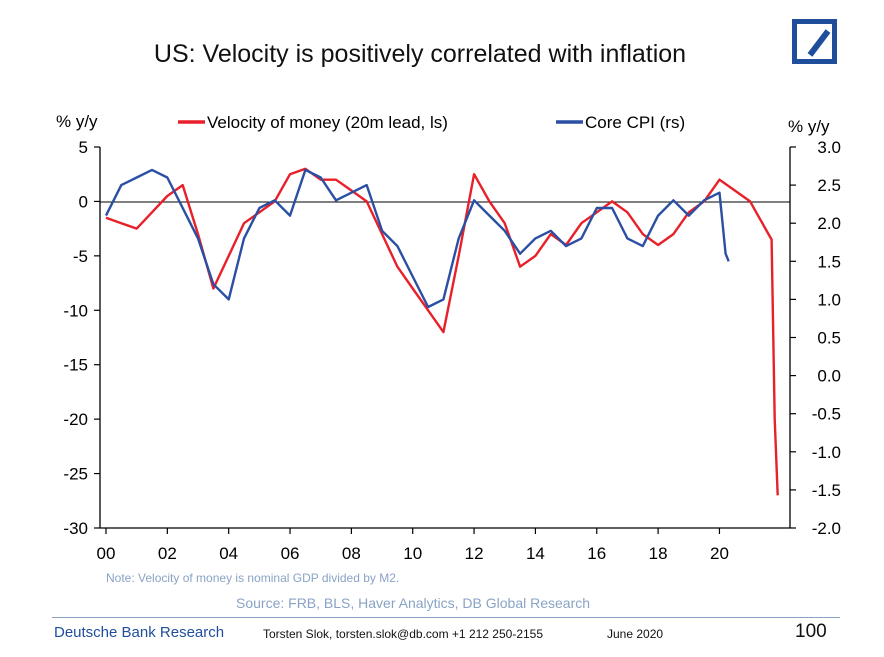  I want to click on page-number: 100, so click(811, 631).